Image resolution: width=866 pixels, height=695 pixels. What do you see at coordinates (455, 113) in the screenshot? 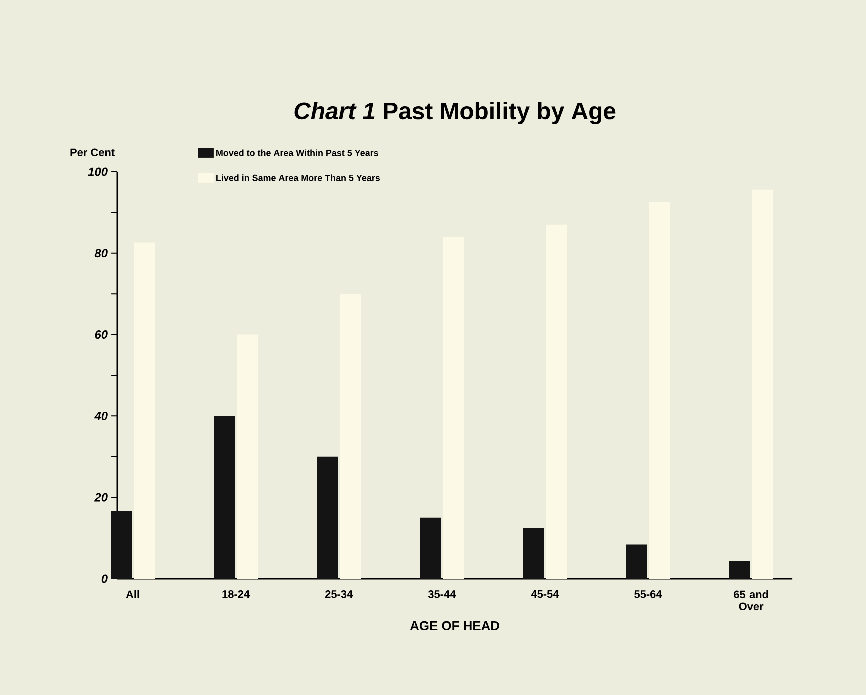
I see `chart-title: Chart 1 Past Mobility by Age` at bounding box center [455, 113].